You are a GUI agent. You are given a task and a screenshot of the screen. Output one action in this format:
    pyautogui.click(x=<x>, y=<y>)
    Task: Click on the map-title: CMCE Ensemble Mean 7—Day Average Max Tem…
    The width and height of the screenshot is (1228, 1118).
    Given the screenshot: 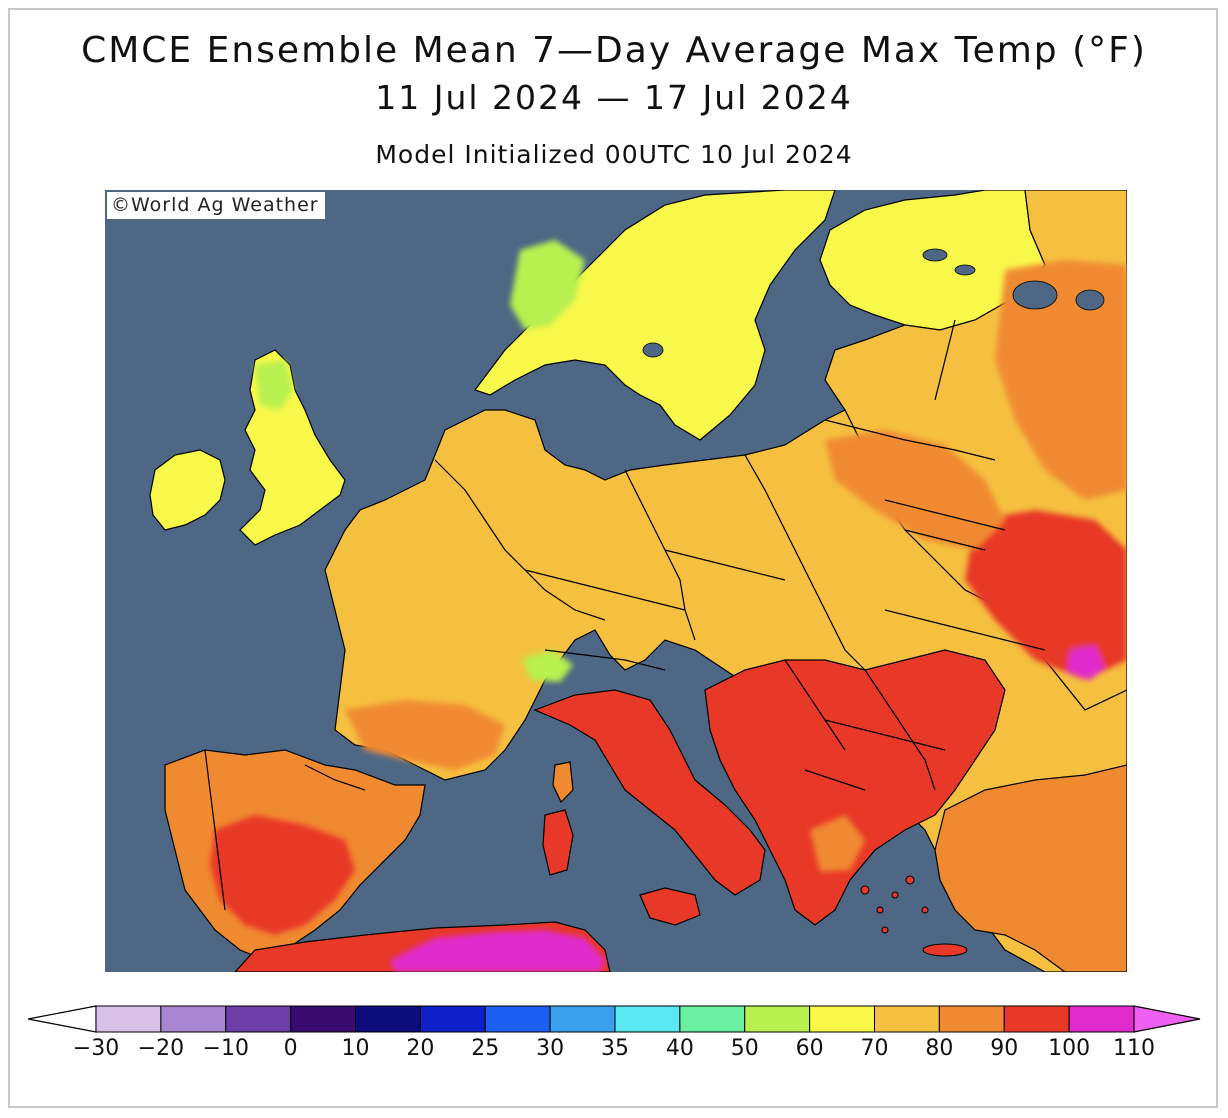 What is the action you would take?
    pyautogui.click(x=614, y=50)
    